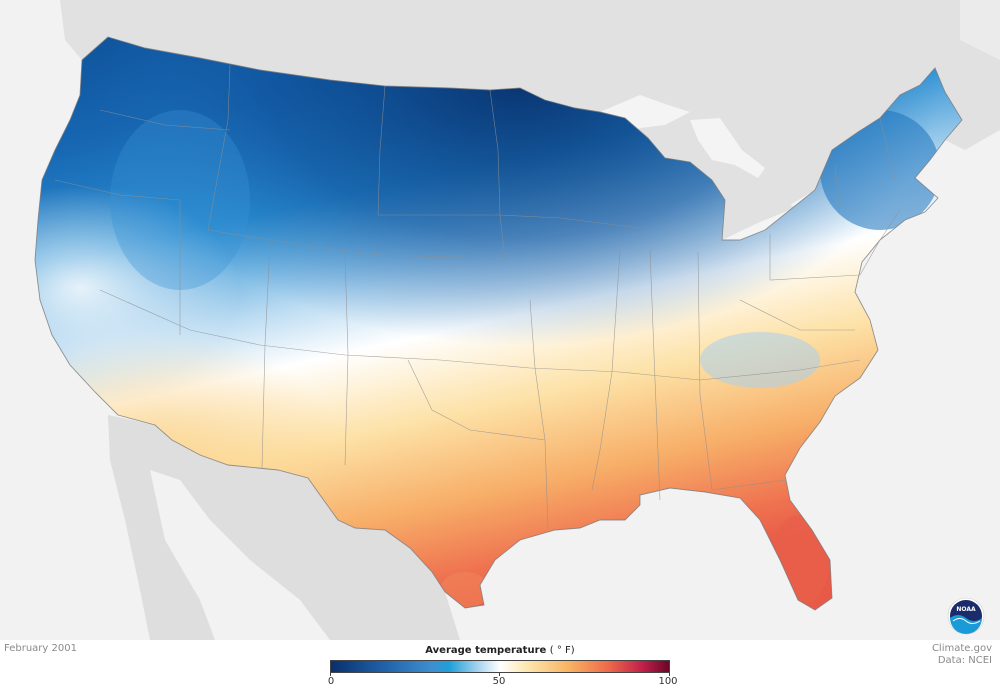 Image resolution: width=1000 pixels, height=690 pixels. I want to click on noaa-logo-text: NOAA, so click(966, 609).